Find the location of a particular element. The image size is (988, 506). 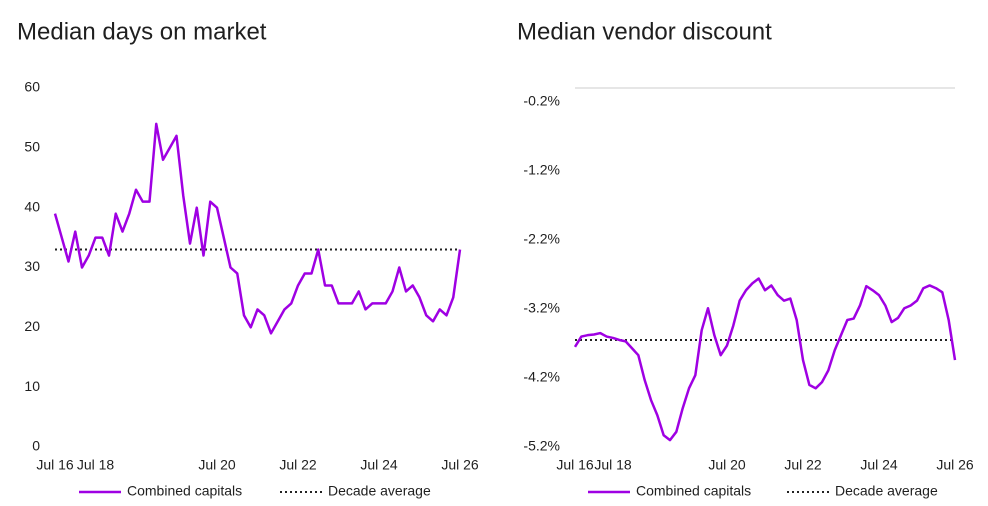

y-tick-label: -3.2% is located at coordinates (541, 308).